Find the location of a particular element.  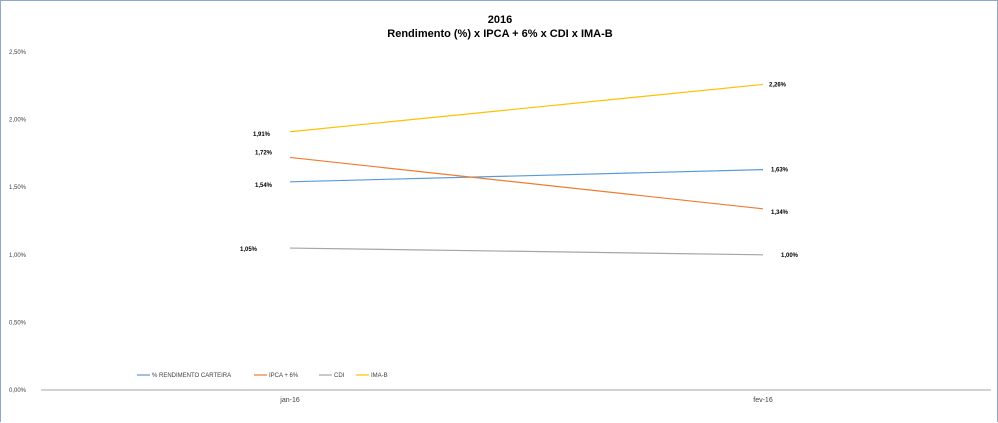

data-label: 1,00% is located at coordinates (790, 256).